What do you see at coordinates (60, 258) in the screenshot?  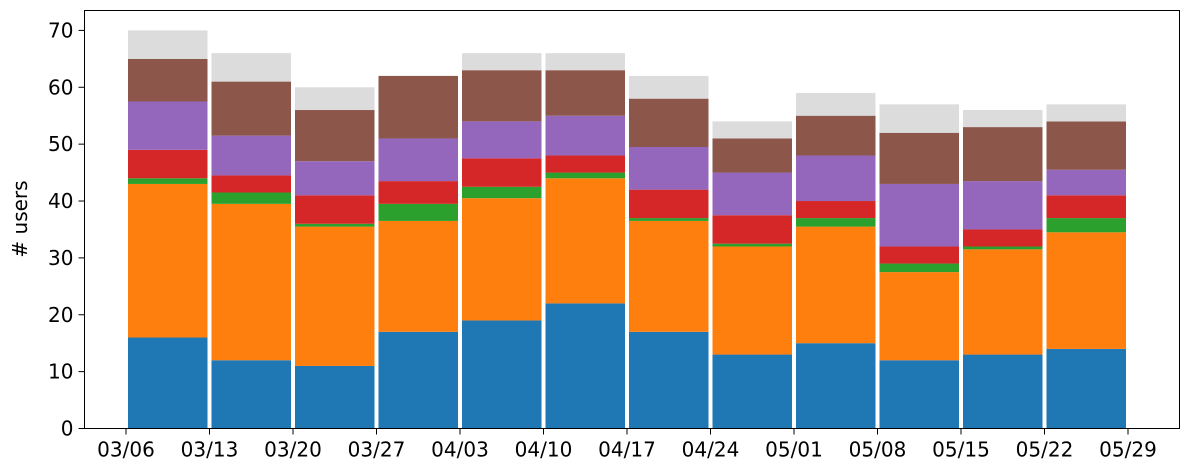 I see `y-tick-label: 30` at bounding box center [60, 258].